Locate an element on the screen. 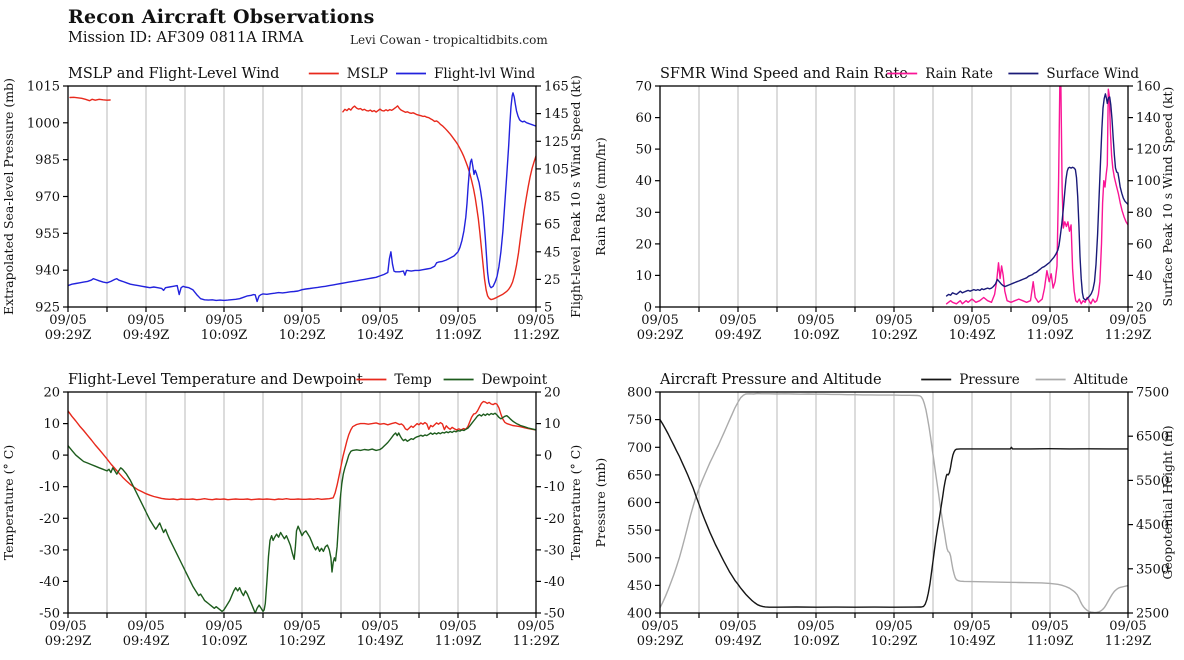  left-tick-label: -40 is located at coordinates (49, 582).